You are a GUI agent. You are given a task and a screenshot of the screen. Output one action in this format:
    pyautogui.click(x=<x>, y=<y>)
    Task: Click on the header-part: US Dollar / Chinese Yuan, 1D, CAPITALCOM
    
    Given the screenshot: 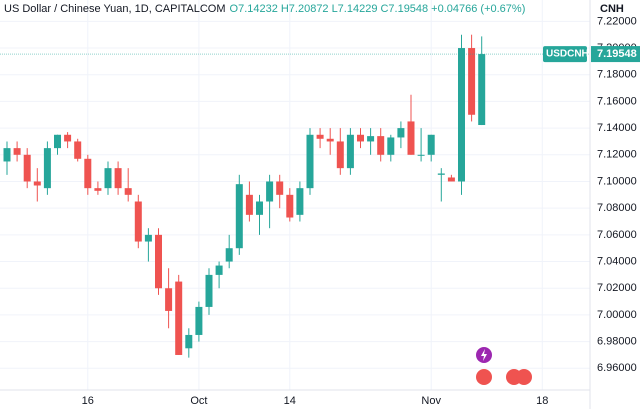 What is the action you would take?
    pyautogui.click(x=115, y=9)
    